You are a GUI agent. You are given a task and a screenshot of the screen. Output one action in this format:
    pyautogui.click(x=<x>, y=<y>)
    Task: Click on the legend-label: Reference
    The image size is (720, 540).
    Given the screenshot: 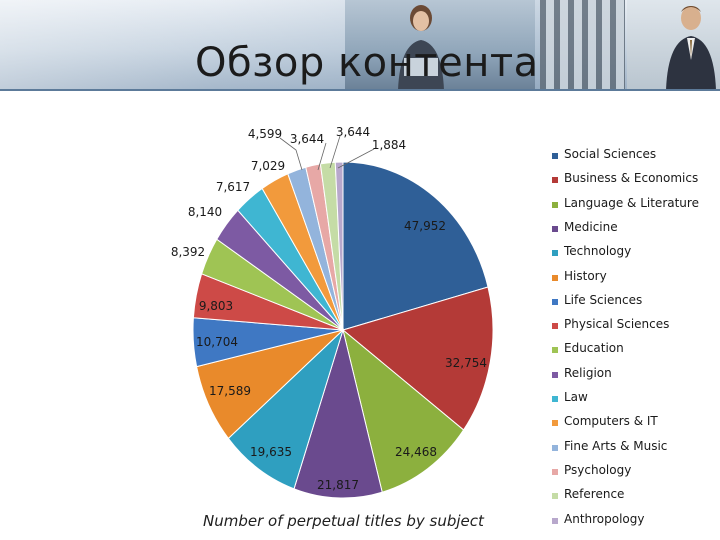 What is the action you would take?
    pyautogui.click(x=594, y=494)
    